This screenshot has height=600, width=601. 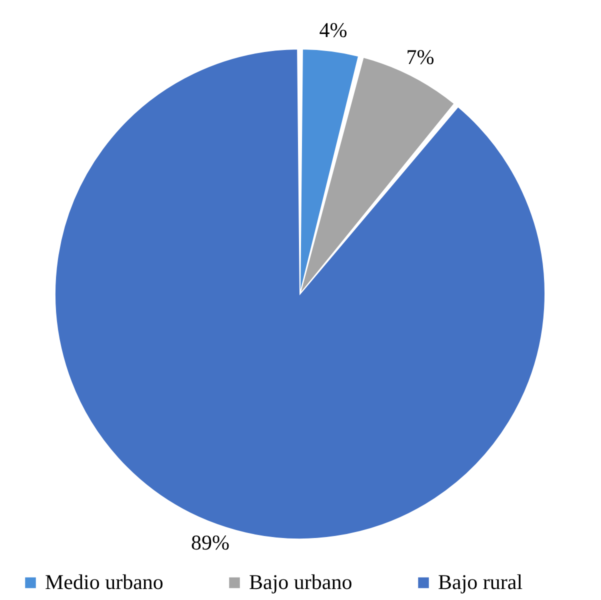 What do you see at coordinates (420, 56) in the screenshot?
I see `data-label: 7%` at bounding box center [420, 56].